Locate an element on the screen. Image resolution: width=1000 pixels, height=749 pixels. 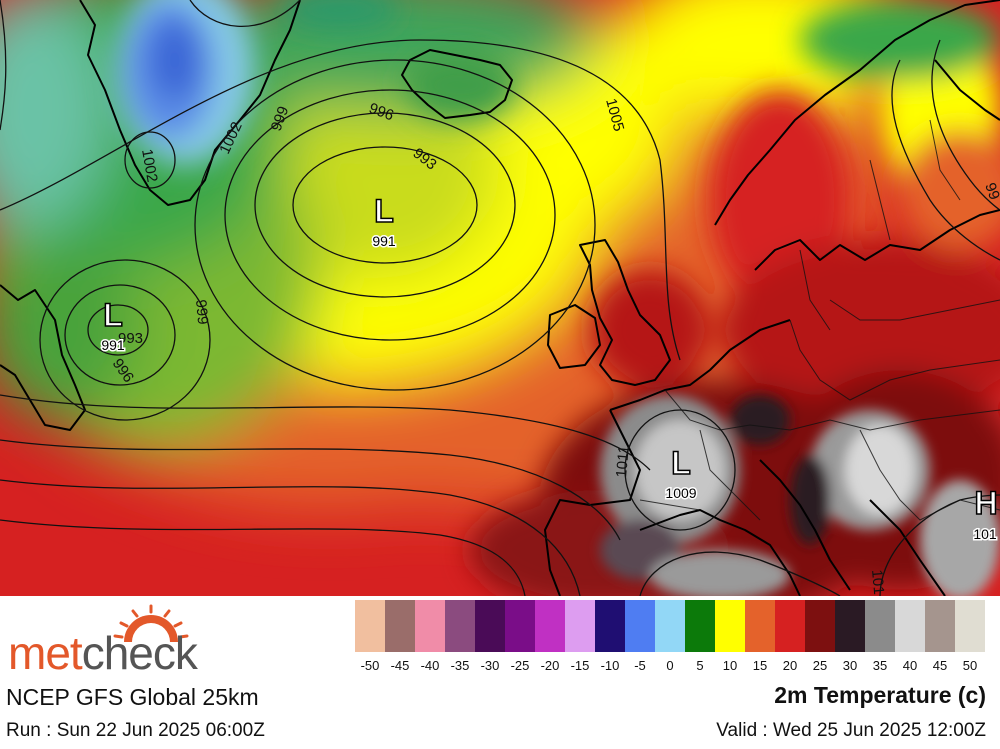
legend-tick-label: 40 is located at coordinates (910, 665).